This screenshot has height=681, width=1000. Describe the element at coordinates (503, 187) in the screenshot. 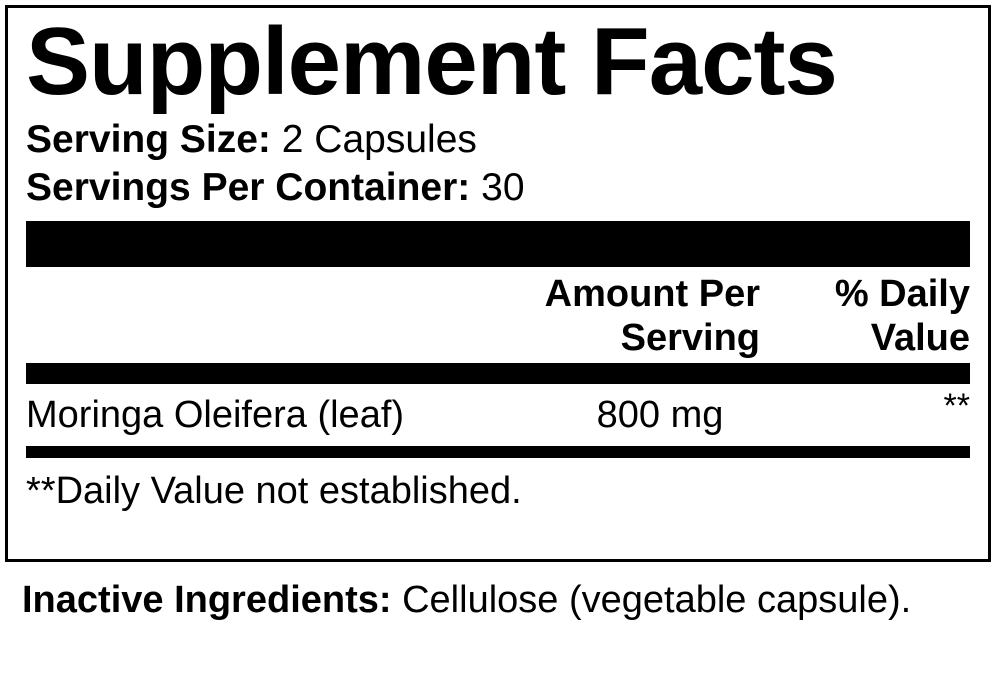

I see `servings-per-container-value: 30` at that location.